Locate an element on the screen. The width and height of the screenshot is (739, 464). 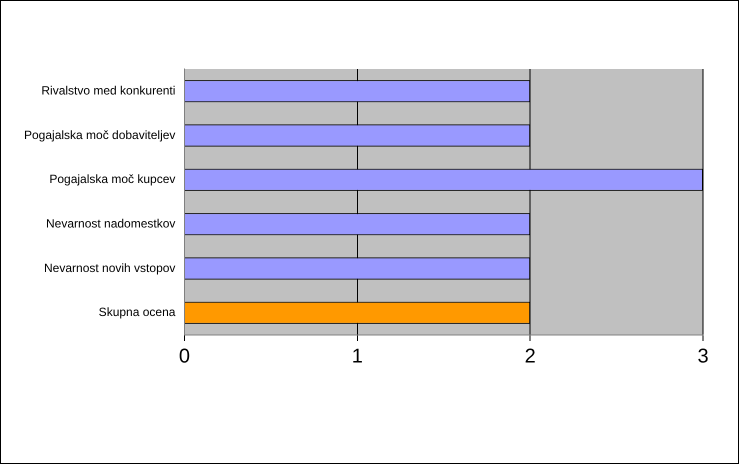
y-tick-label: Pogajalska moč dobaviteljev is located at coordinates (100, 135).